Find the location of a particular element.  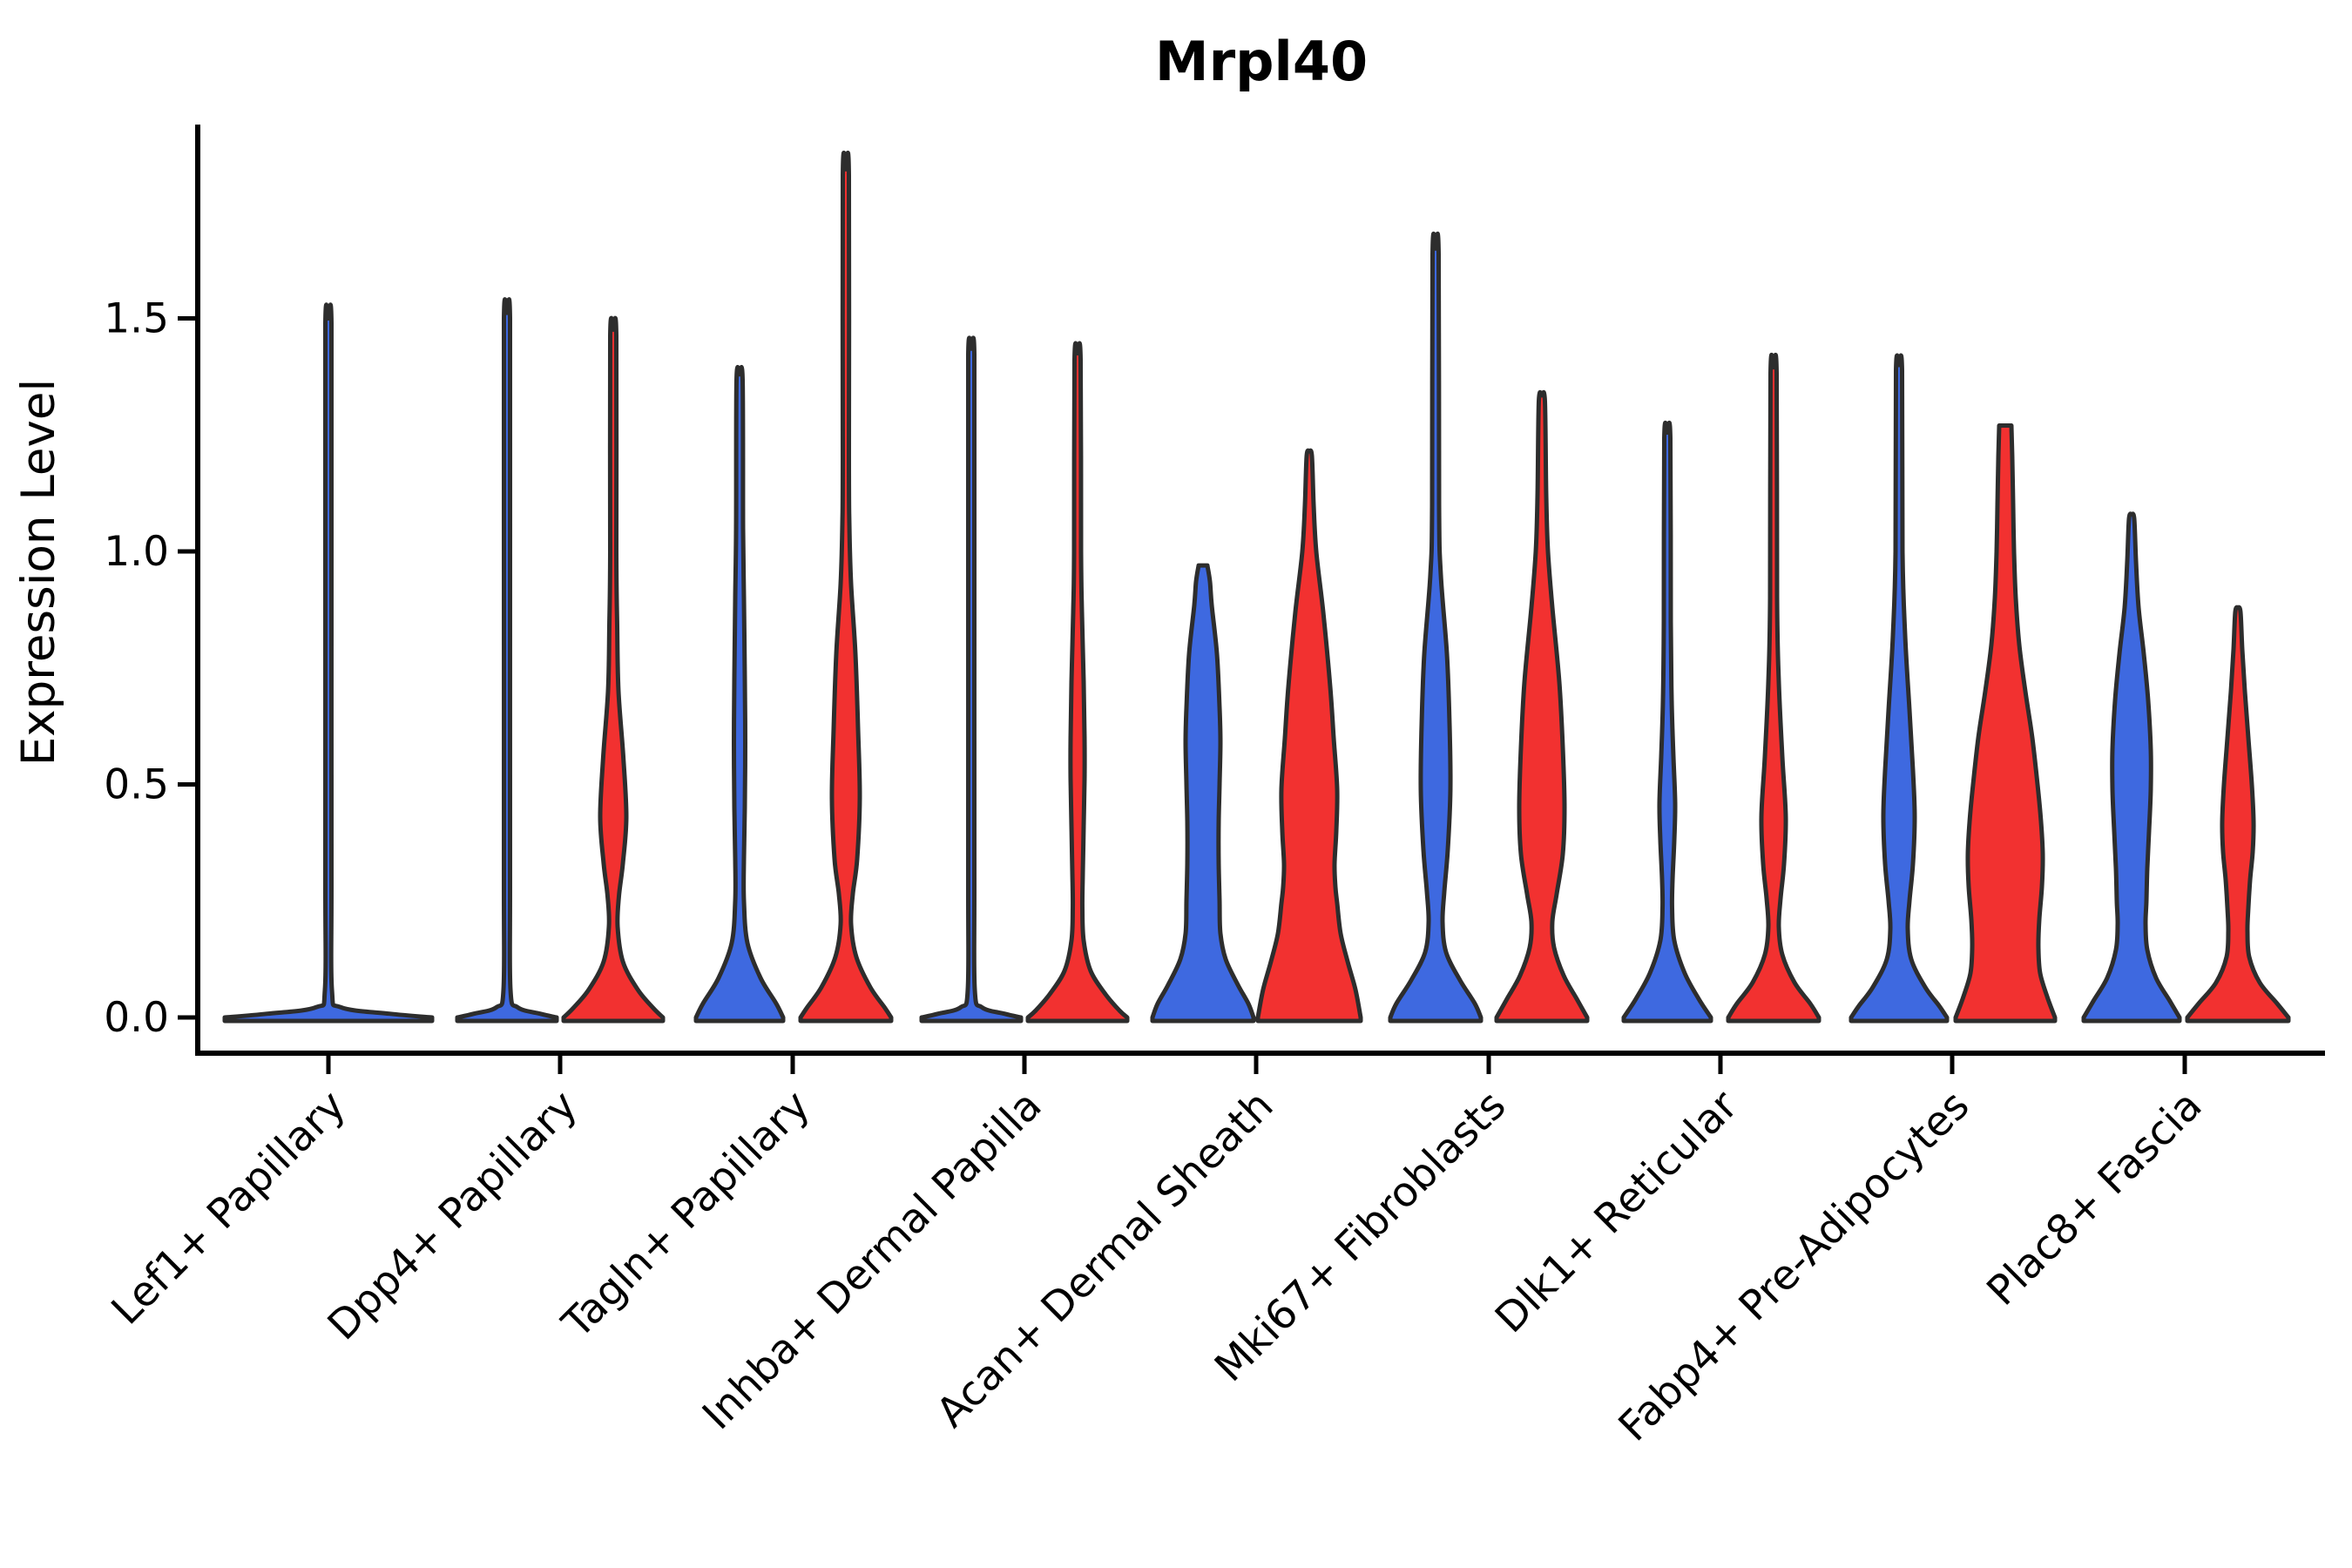

violin-plac8-fascia-red is located at coordinates (2238, 815).